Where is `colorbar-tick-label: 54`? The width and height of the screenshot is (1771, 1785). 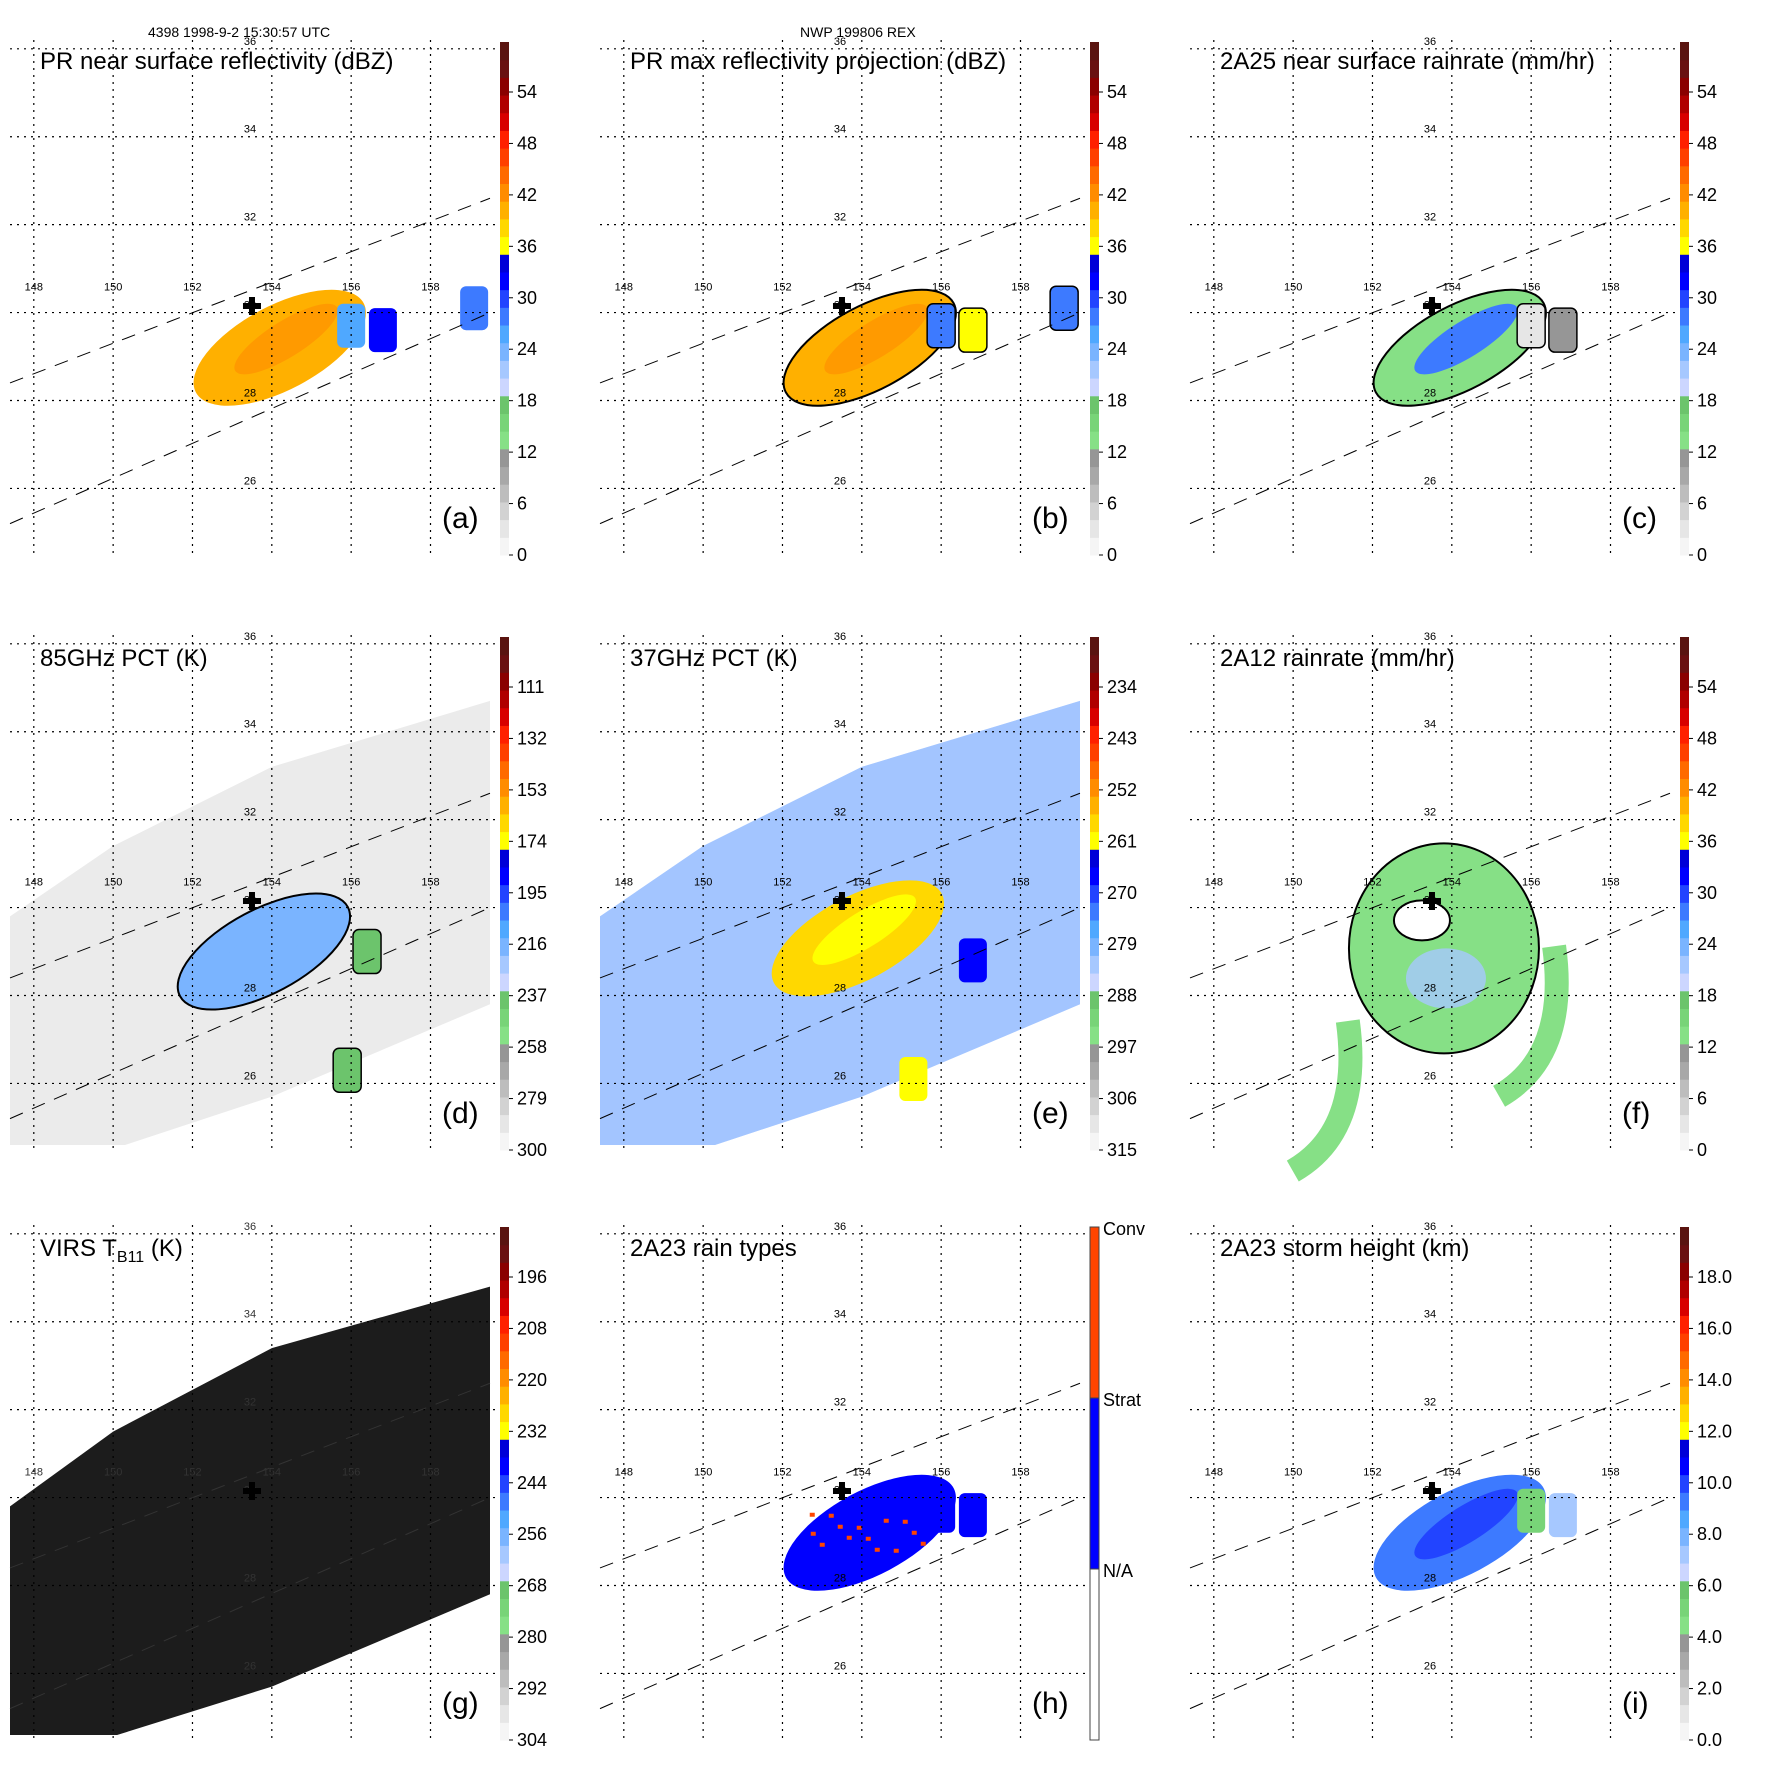 colorbar-tick-label: 54 is located at coordinates (527, 92).